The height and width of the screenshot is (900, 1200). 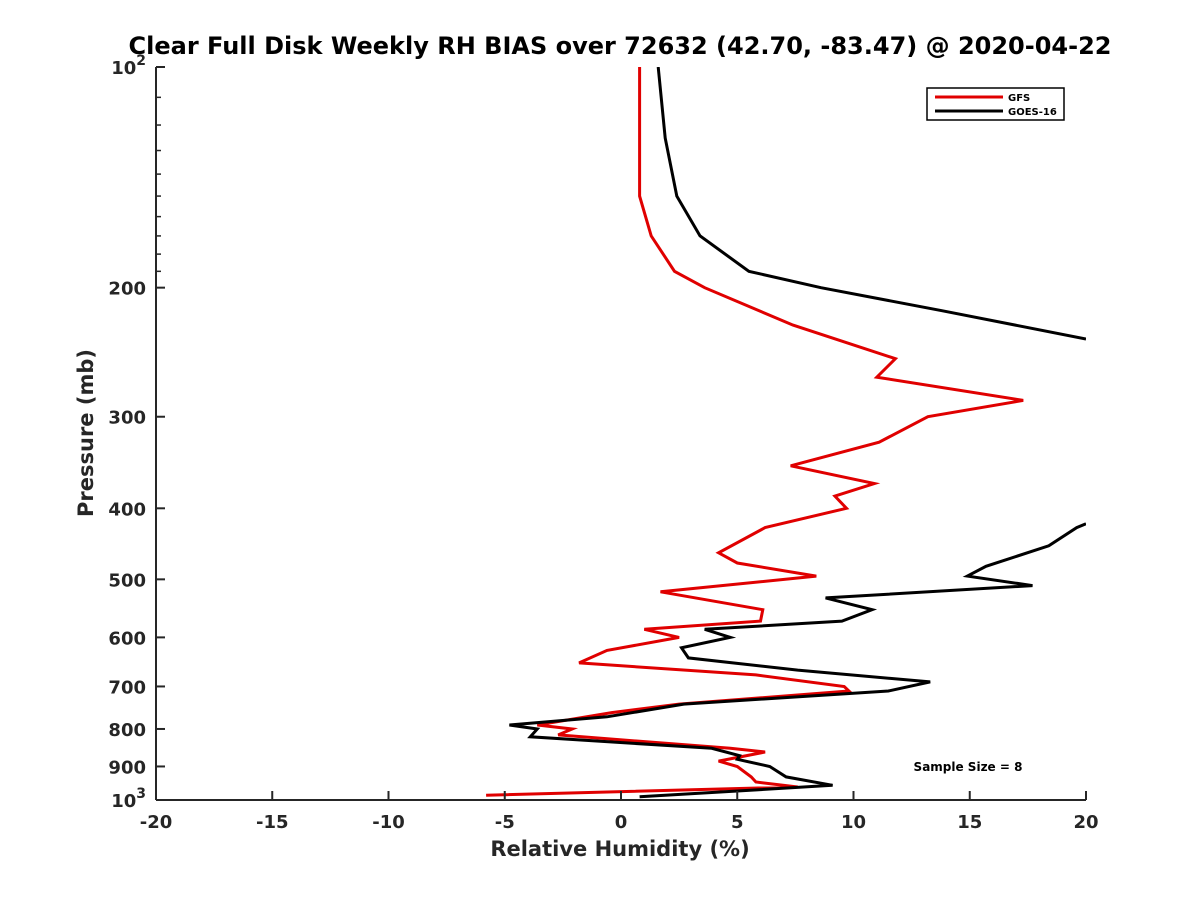 What do you see at coordinates (1019, 98) in the screenshot?
I see `legend-label-gfs: GFS` at bounding box center [1019, 98].